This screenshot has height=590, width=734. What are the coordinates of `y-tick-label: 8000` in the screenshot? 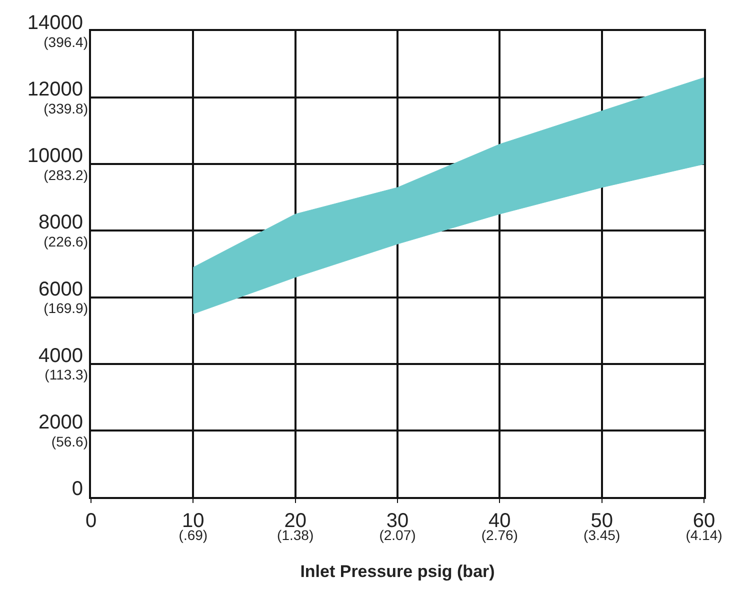 It's located at (60, 223).